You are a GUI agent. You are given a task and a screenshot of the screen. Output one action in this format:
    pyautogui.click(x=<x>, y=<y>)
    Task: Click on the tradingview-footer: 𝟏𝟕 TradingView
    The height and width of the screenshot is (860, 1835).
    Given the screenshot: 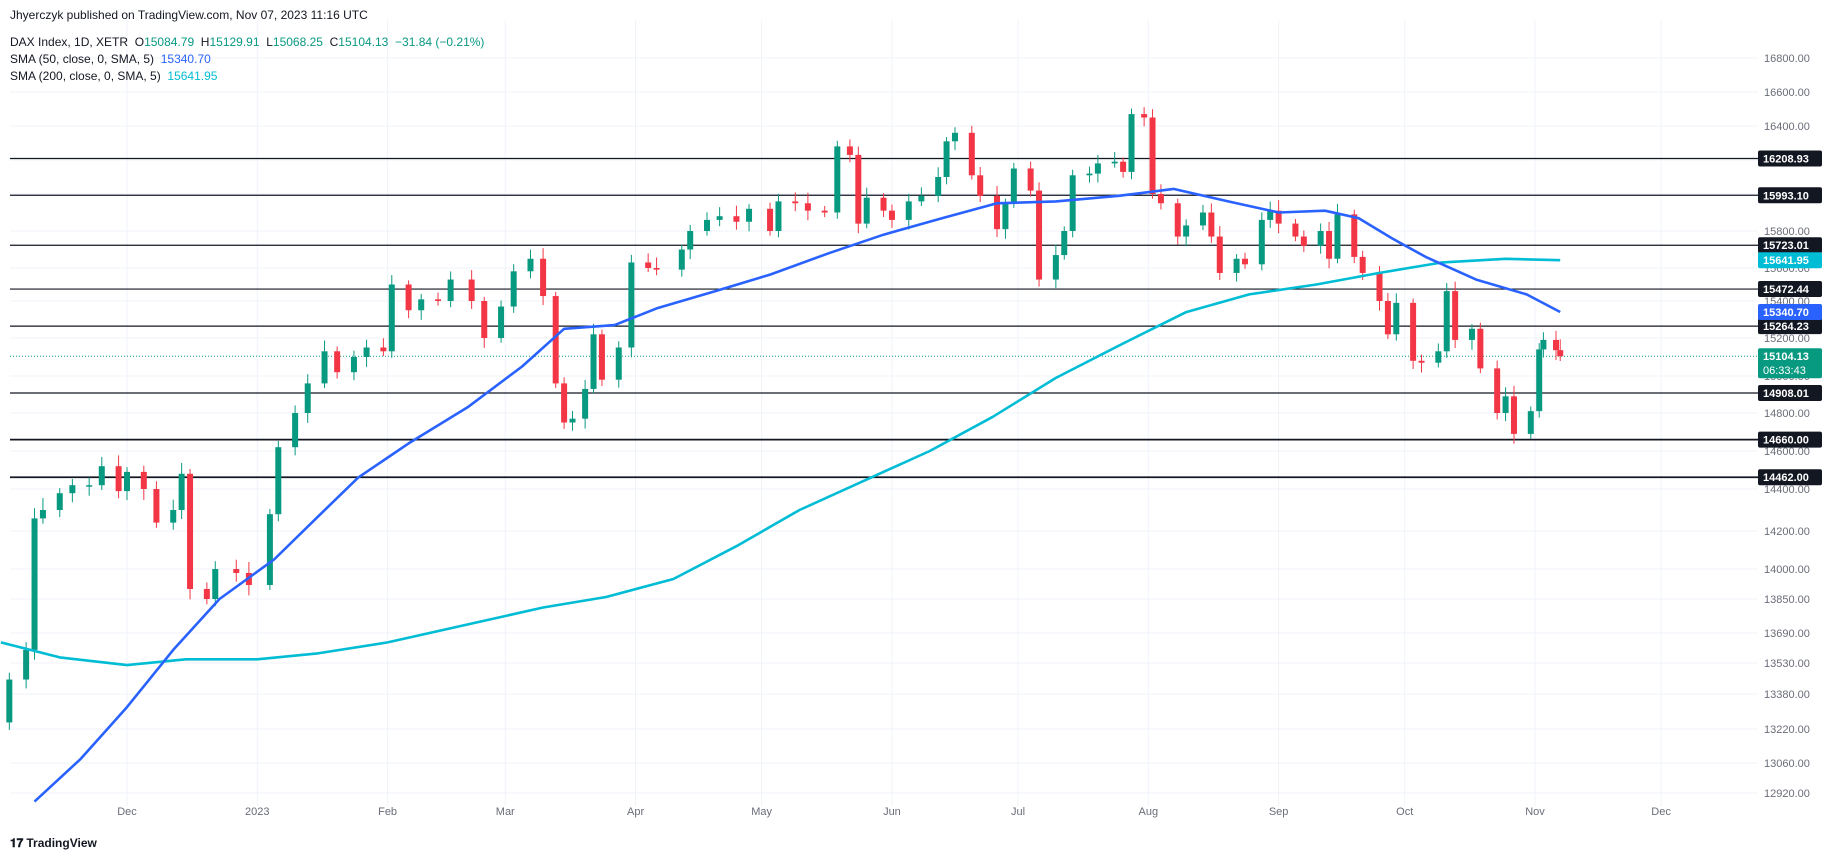 What is the action you would take?
    pyautogui.click(x=53, y=843)
    